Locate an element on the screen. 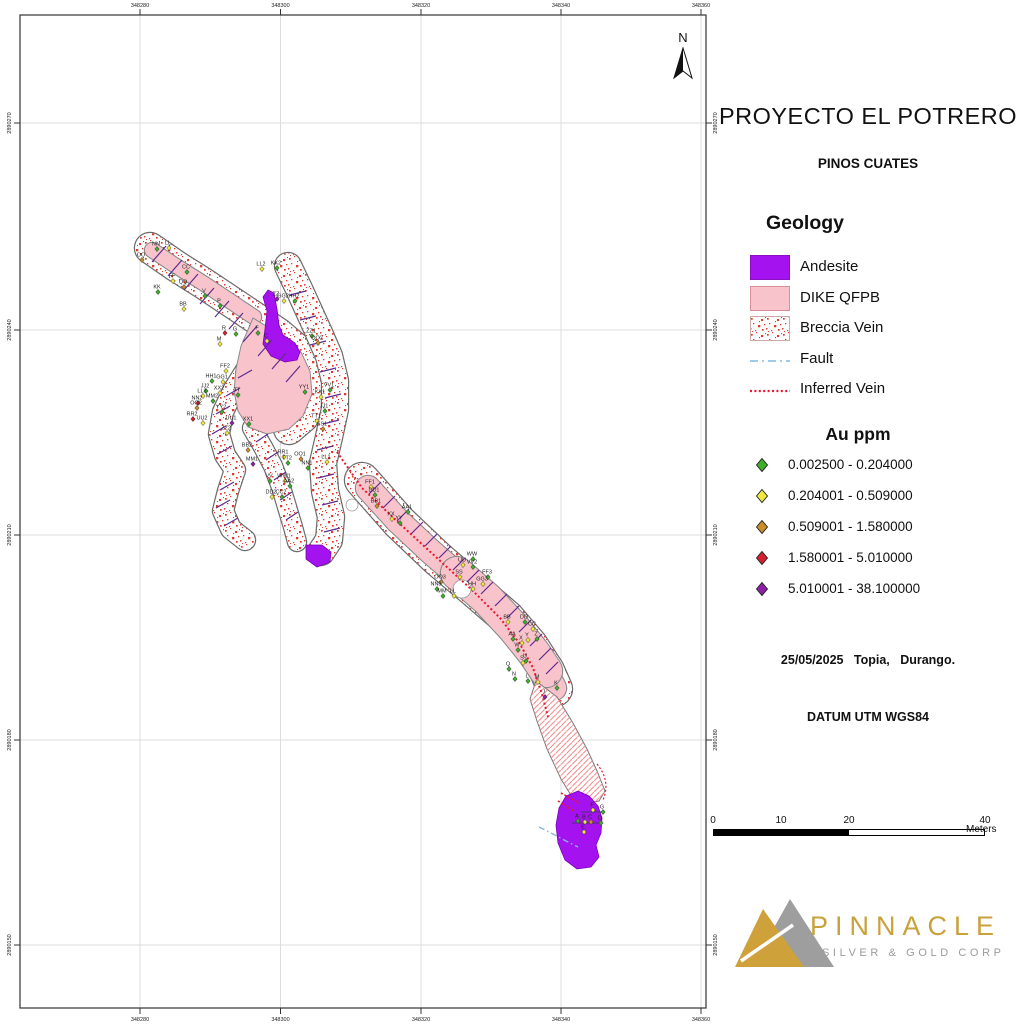 The width and height of the screenshot is (1024, 1024). sample-label: VV is located at coordinates (269, 476).